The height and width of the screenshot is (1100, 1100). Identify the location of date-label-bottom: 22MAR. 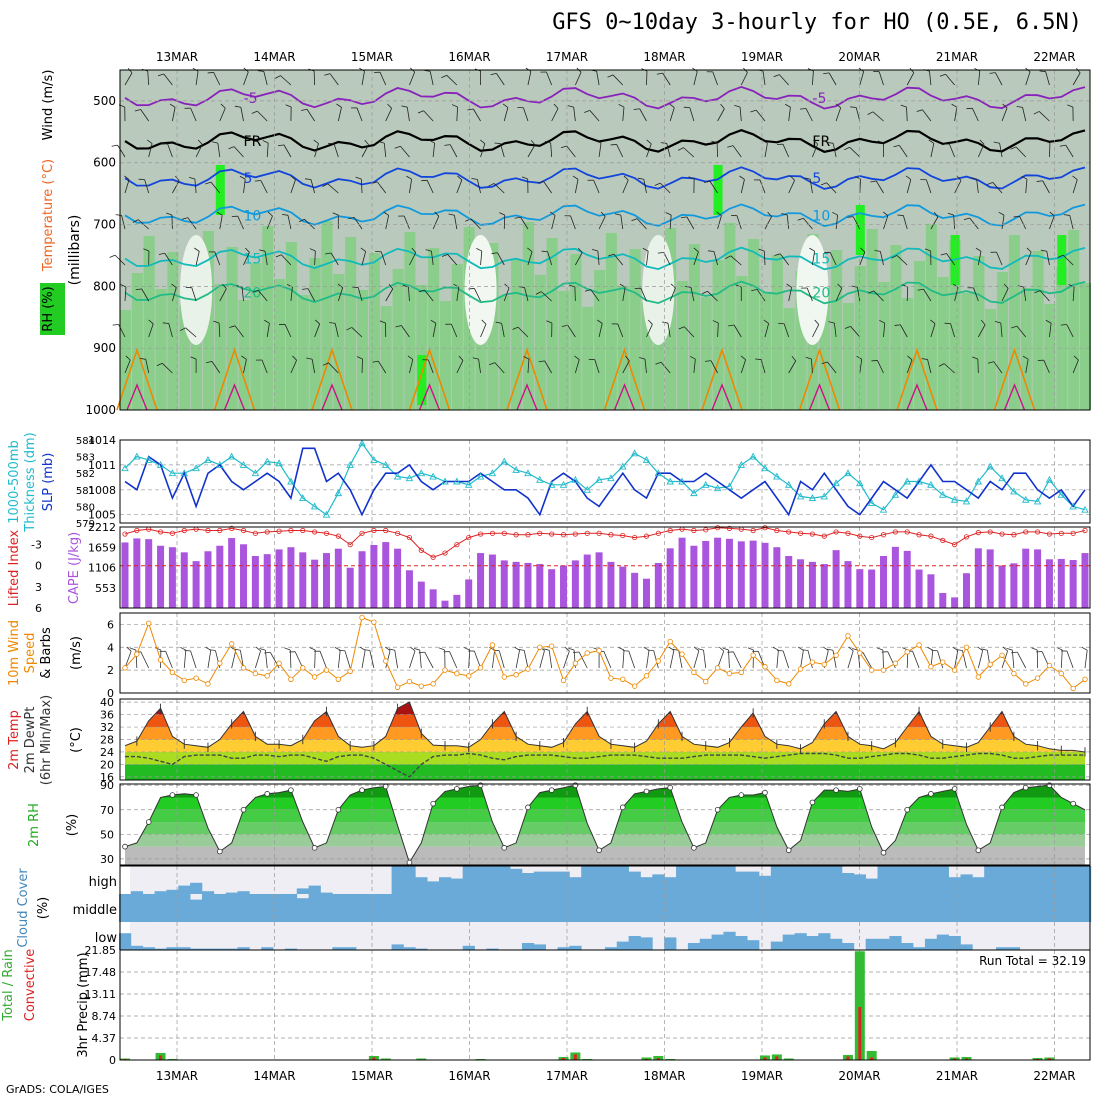
(1054, 1076).